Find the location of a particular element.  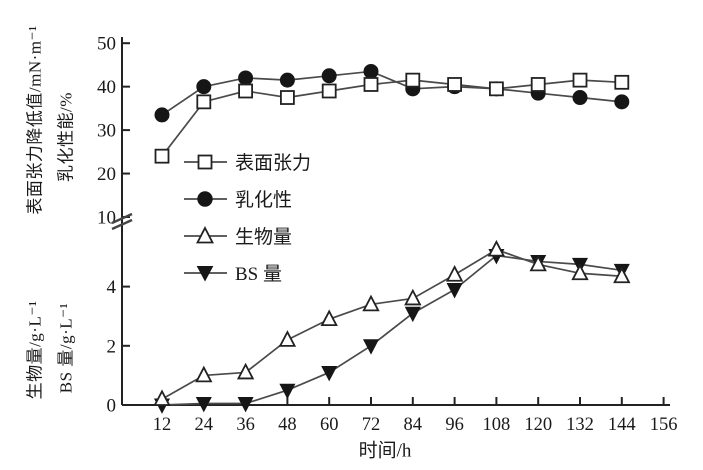

y-axis-label-surface-tension-units: 表面张力降低值/mN·m⁻¹ is located at coordinates (35, 120).